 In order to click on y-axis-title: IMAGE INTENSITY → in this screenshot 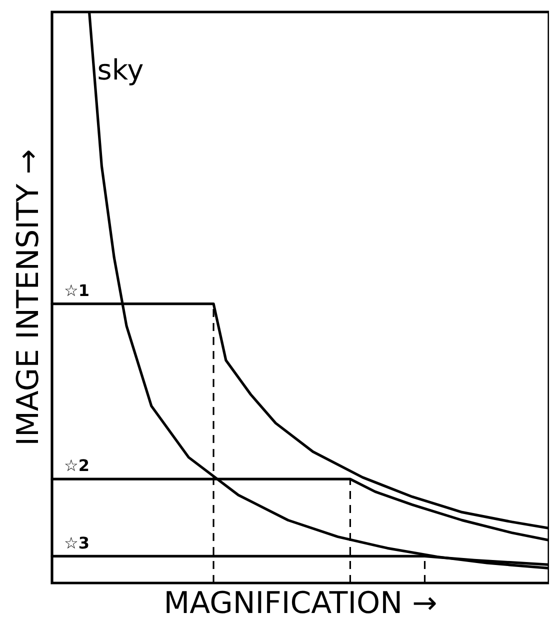, I will do `click(28, 297)`.